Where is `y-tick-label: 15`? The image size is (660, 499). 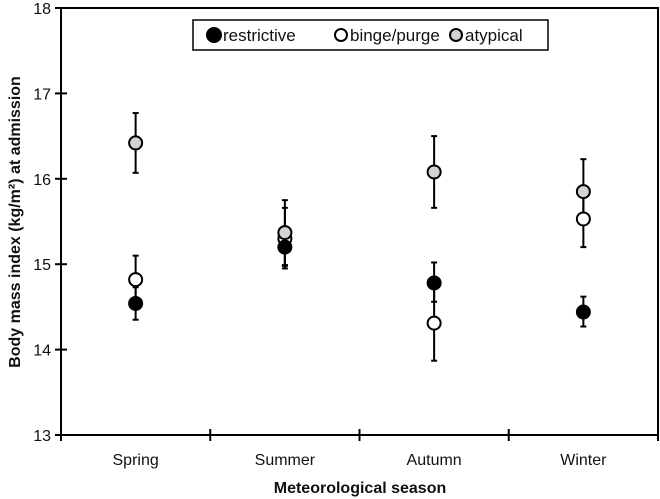
y-tick-label: 15 is located at coordinates (42, 265).